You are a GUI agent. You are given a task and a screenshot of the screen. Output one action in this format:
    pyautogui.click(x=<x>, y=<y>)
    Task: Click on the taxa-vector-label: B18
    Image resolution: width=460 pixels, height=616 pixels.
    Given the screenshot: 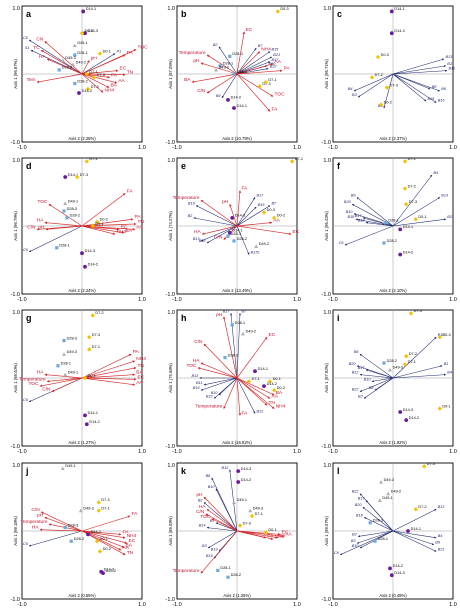 What is the action you would take?
    pyautogui.click(x=352, y=217)
    